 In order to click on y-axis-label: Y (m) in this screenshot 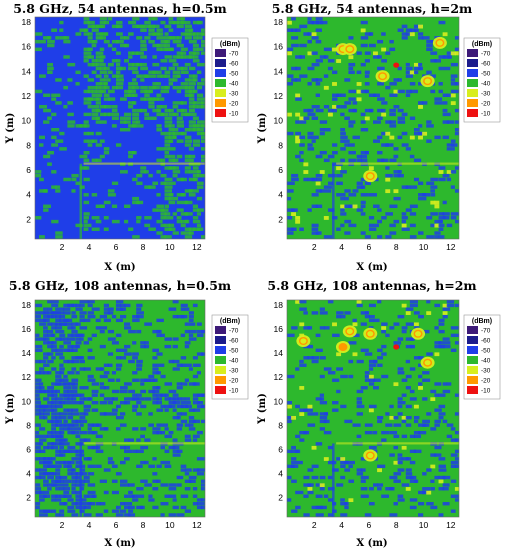, I will do `click(10, 409)`.